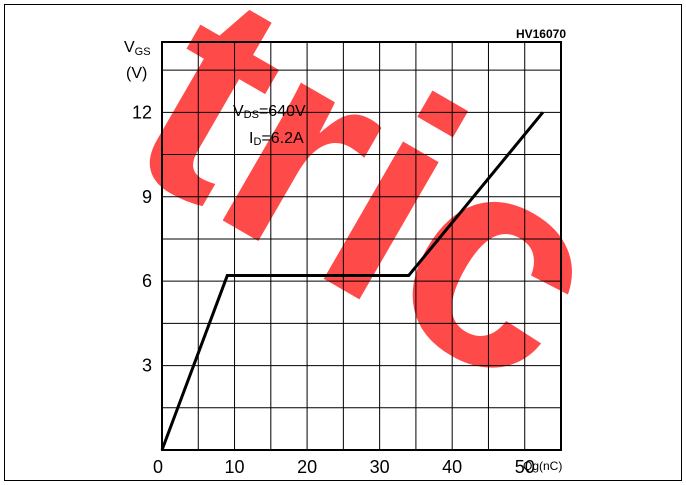  Describe the element at coordinates (129, 47) in the screenshot. I see `y-label-main: V` at that location.